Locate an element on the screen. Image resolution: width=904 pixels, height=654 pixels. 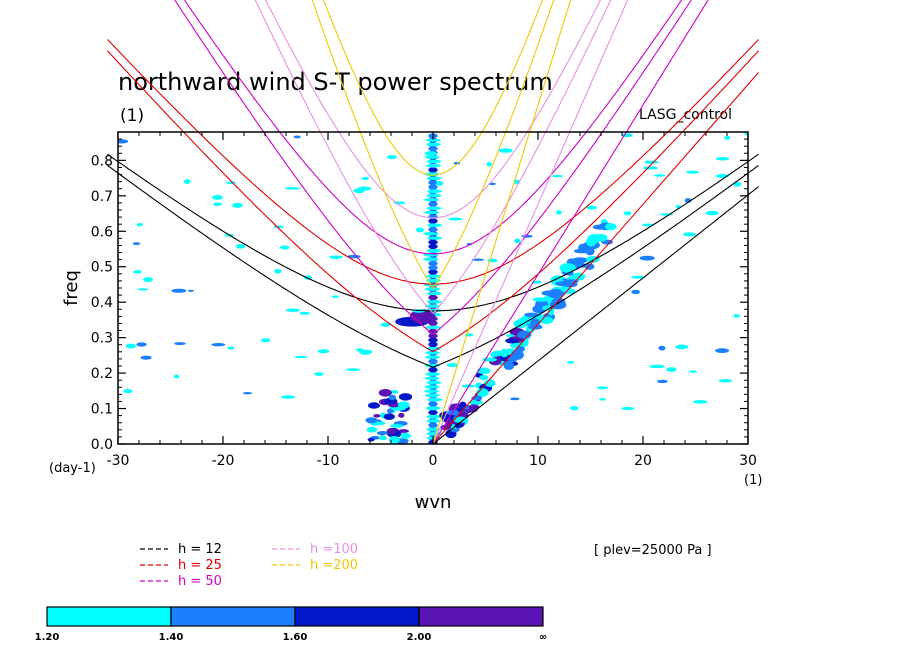
plev-note: [ plev=25000 Pa ] is located at coordinates (653, 550).